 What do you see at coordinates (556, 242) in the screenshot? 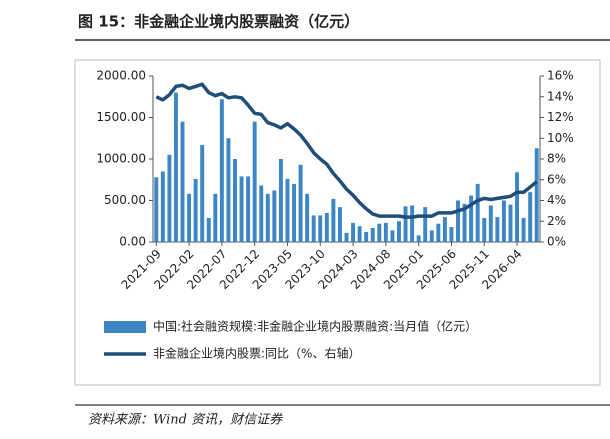
I see `y2-tick-label: 0%` at bounding box center [556, 242].